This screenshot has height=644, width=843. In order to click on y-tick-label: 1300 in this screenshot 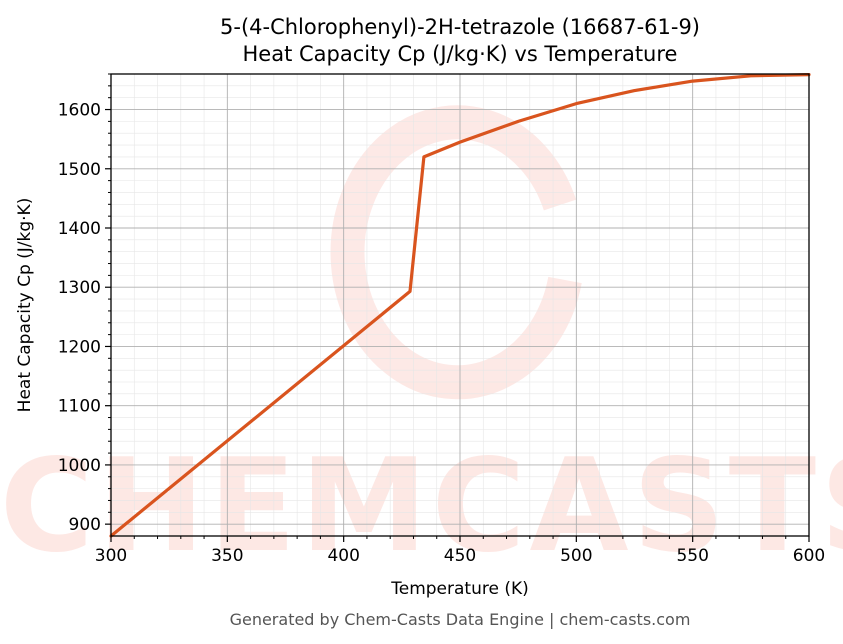, I will do `click(79, 288)`.